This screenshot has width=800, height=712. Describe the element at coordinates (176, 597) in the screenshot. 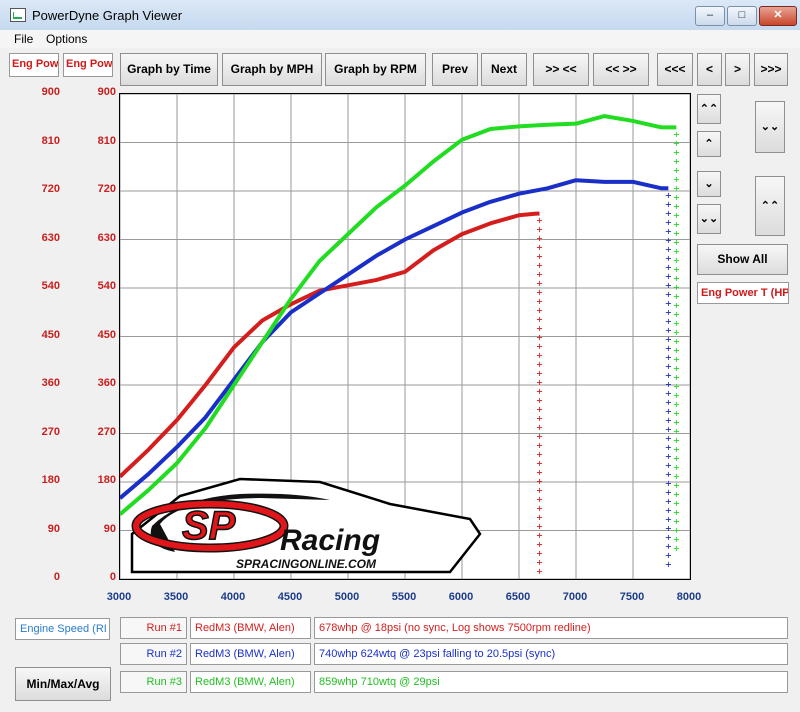

I see `x-tick-label: 3500` at that location.